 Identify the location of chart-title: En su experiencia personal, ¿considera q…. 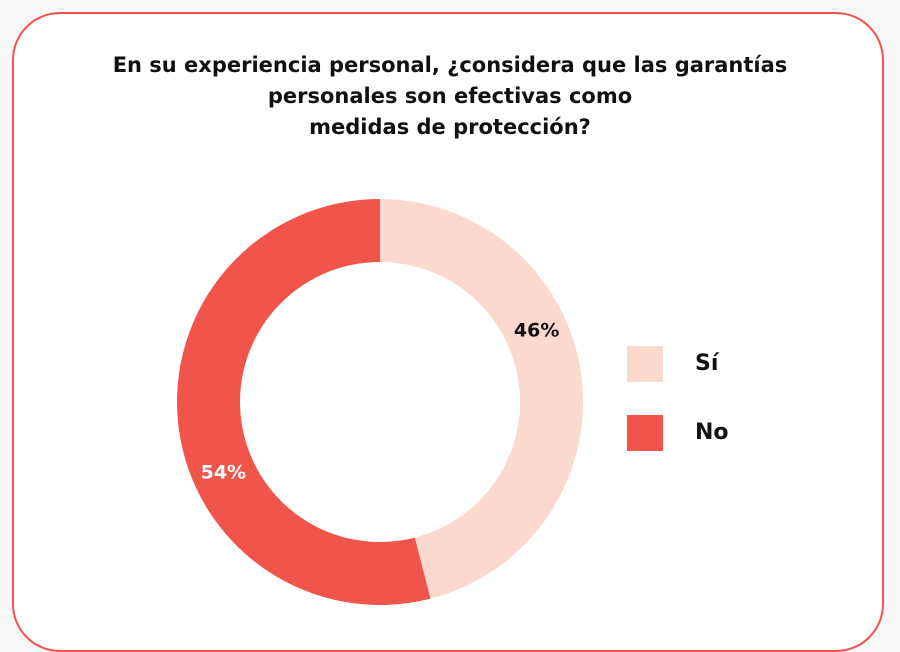
(450, 96).